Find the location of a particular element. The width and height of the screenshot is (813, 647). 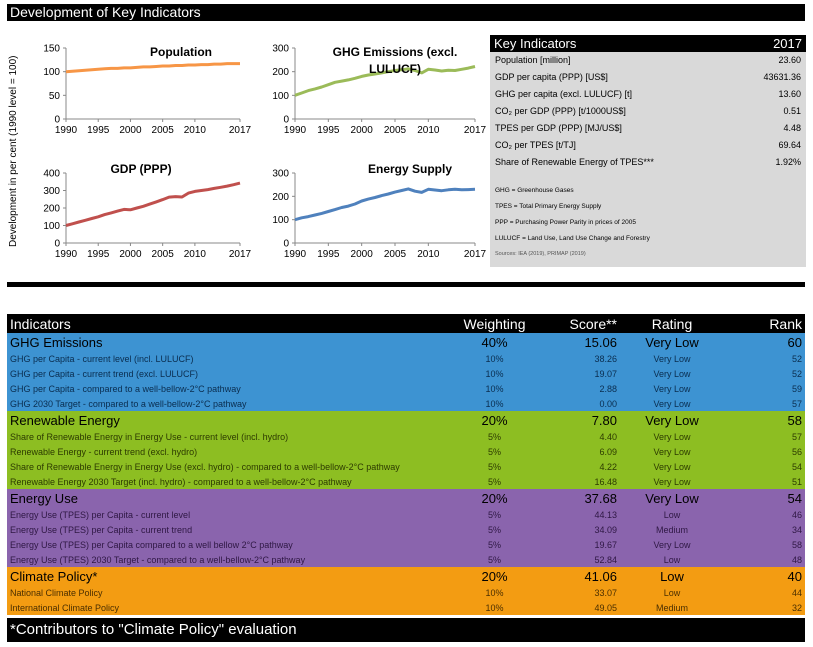

key-indicators-header: Key Indicators 2017 is located at coordinates (648, 43).